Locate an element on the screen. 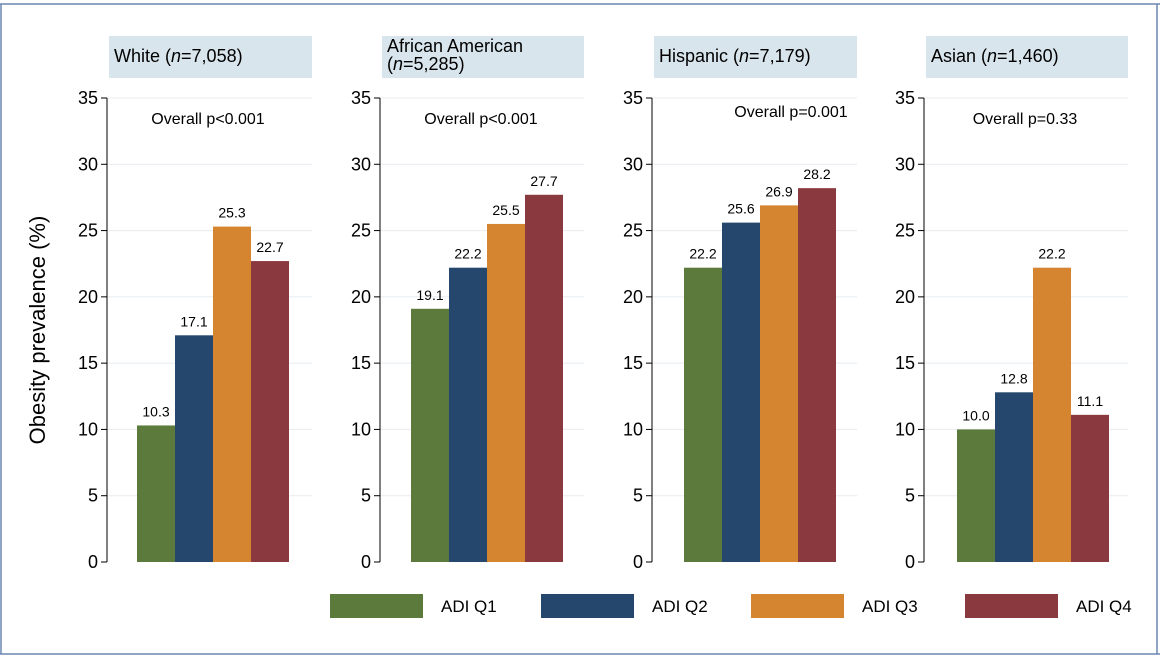 This screenshot has width=1160, height=665. panel-title: Asian (n=1,460) is located at coordinates (995, 56).